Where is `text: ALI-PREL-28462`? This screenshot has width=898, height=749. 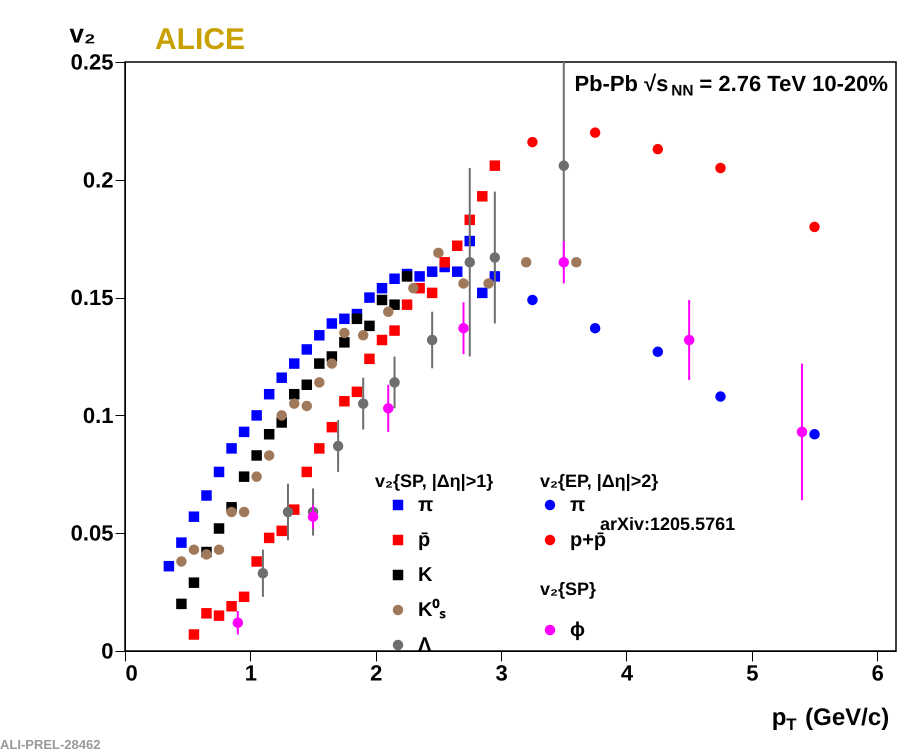 text: ALI-PREL-28462 is located at coordinates (50, 743).